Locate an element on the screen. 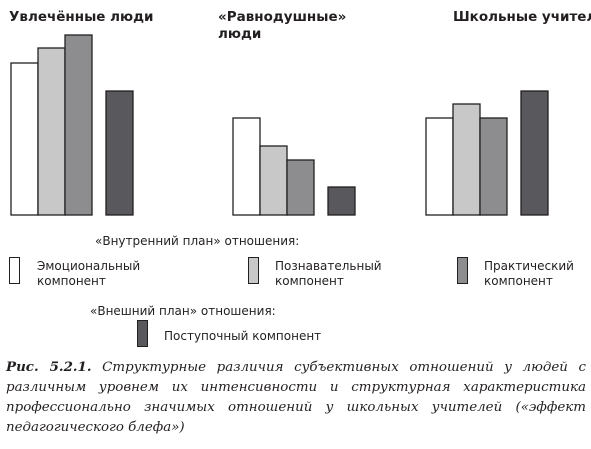 The image size is (591, 449). group-title-indifferent: «Равнодушные» люди is located at coordinates (282, 25).